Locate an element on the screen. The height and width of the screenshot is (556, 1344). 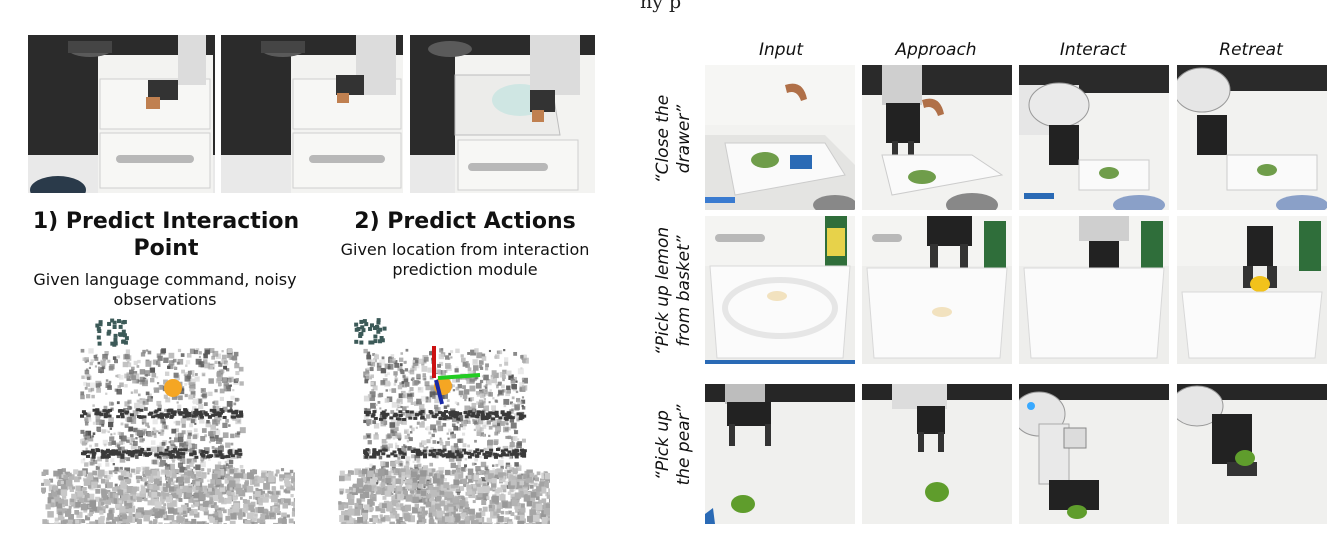
row-label-close-drawer: “Close the drawer” is located at coordinates (675, 139).